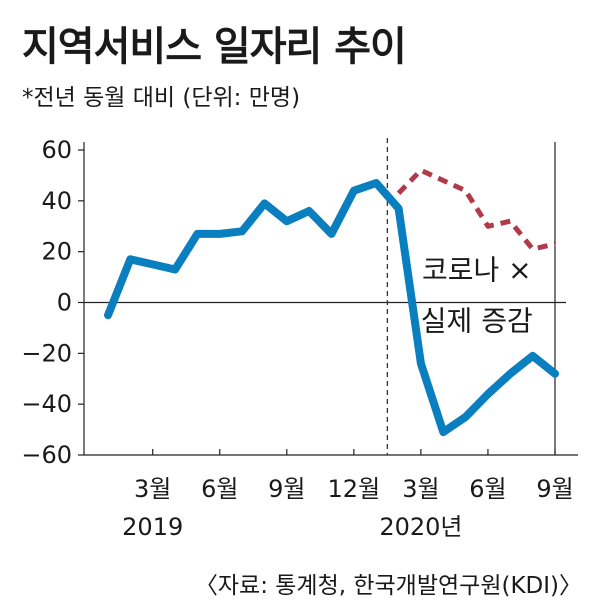 This screenshot has width=600, height=609. I want to click on y-tick-label: 0, so click(64, 303).